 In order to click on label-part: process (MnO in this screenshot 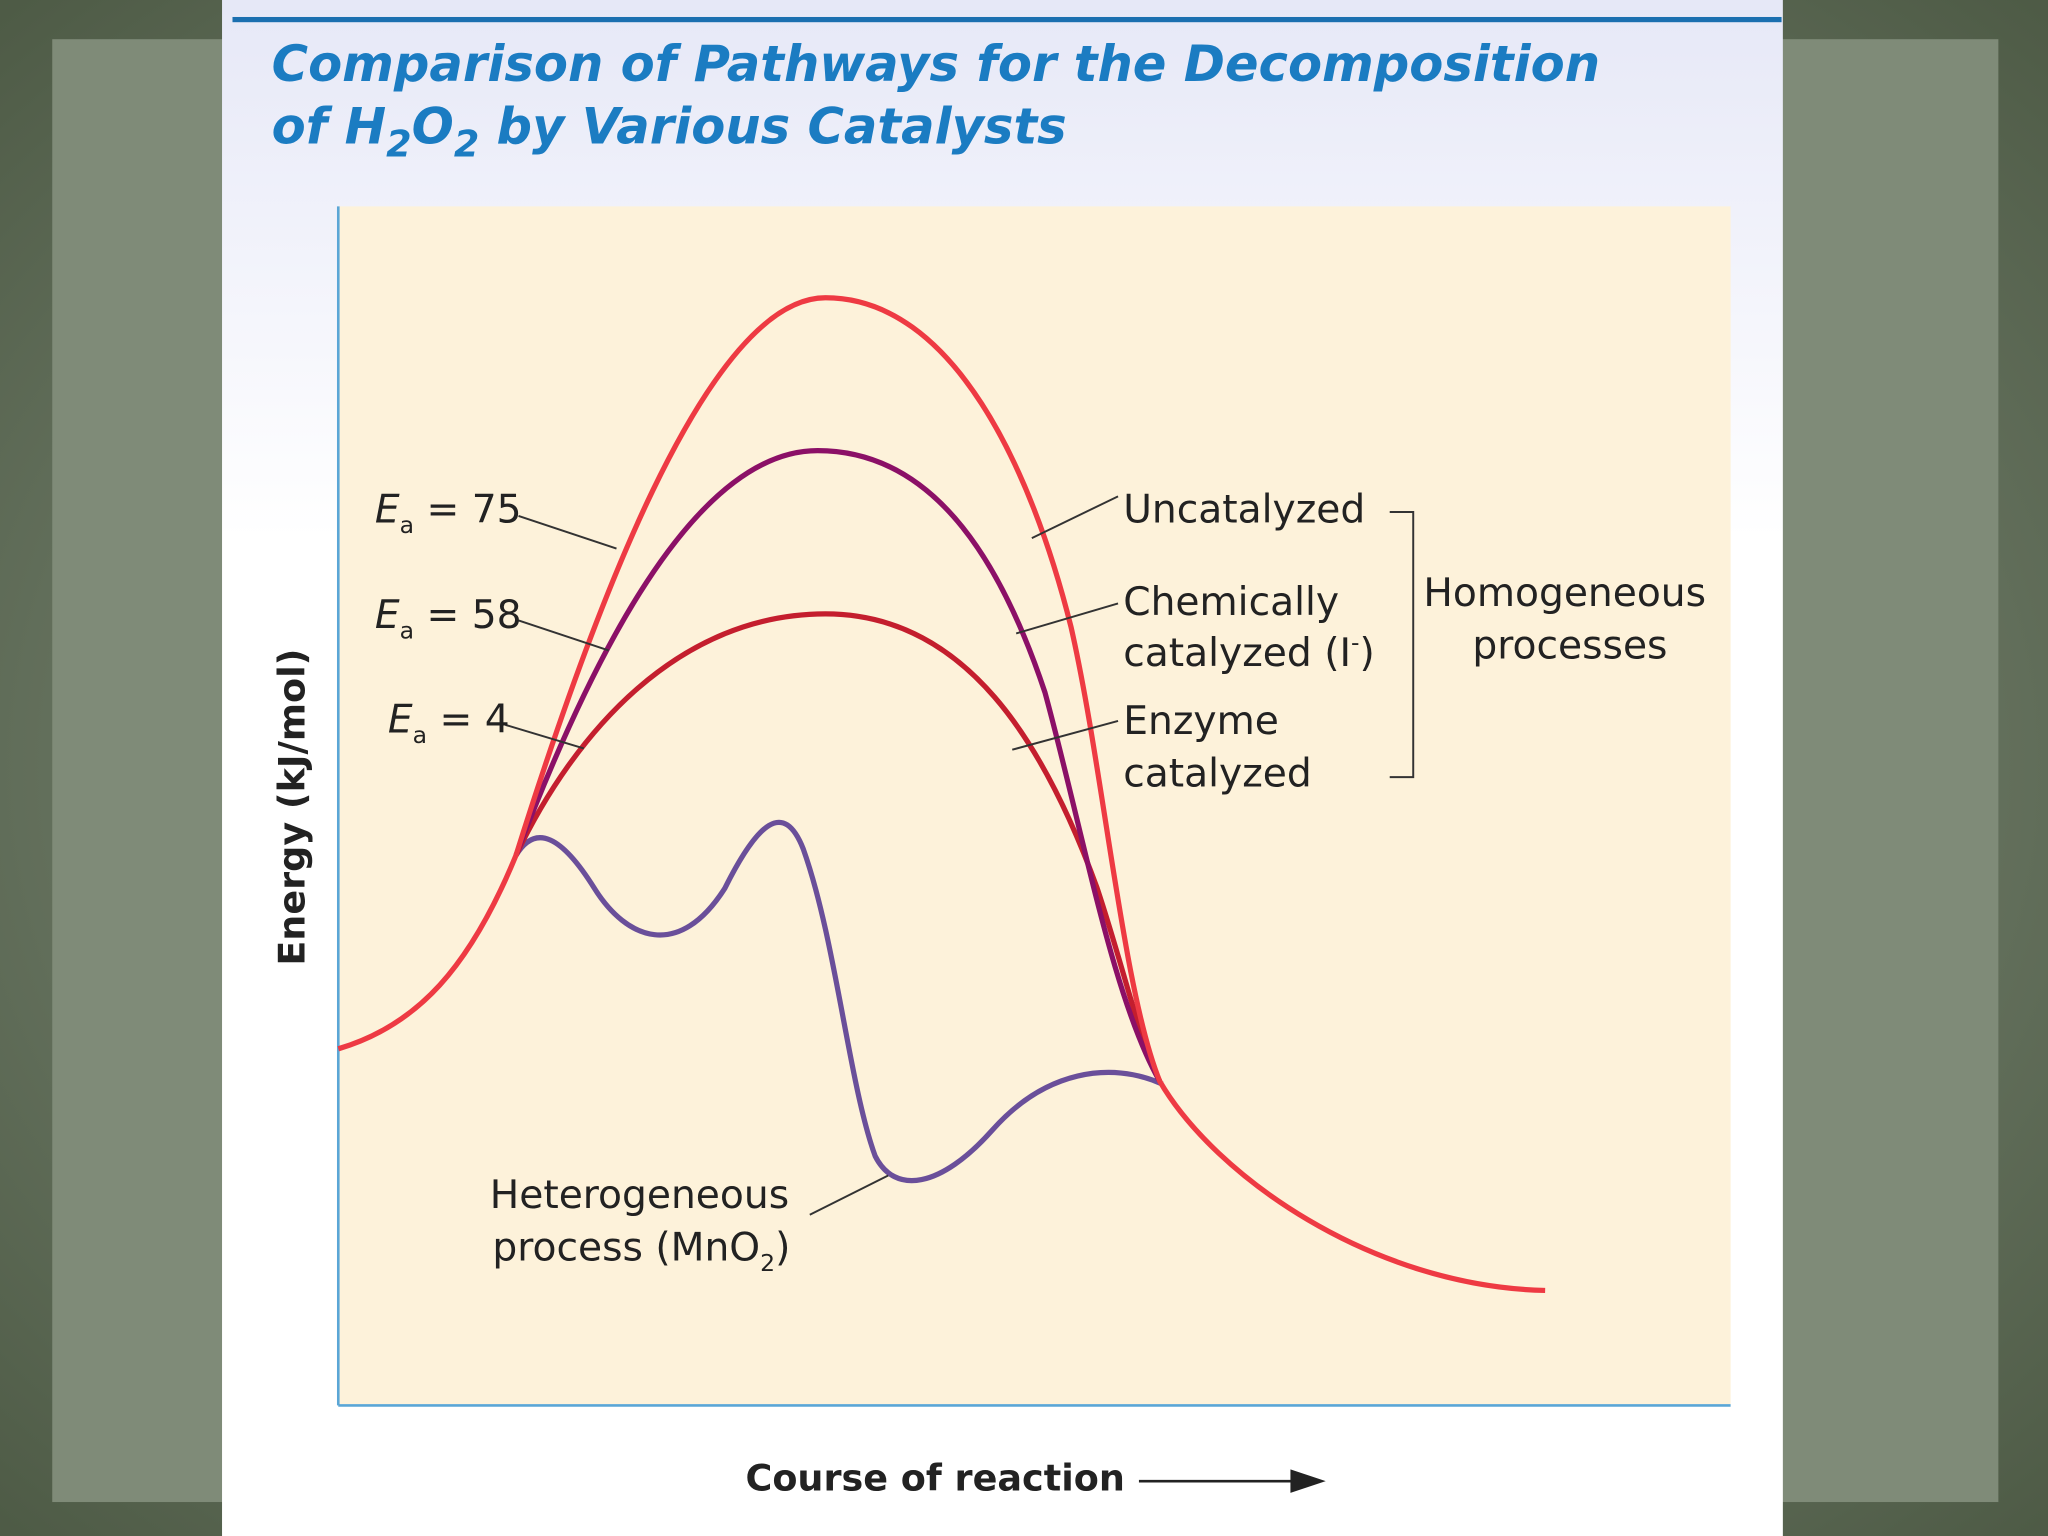, I will do `click(626, 1247)`.